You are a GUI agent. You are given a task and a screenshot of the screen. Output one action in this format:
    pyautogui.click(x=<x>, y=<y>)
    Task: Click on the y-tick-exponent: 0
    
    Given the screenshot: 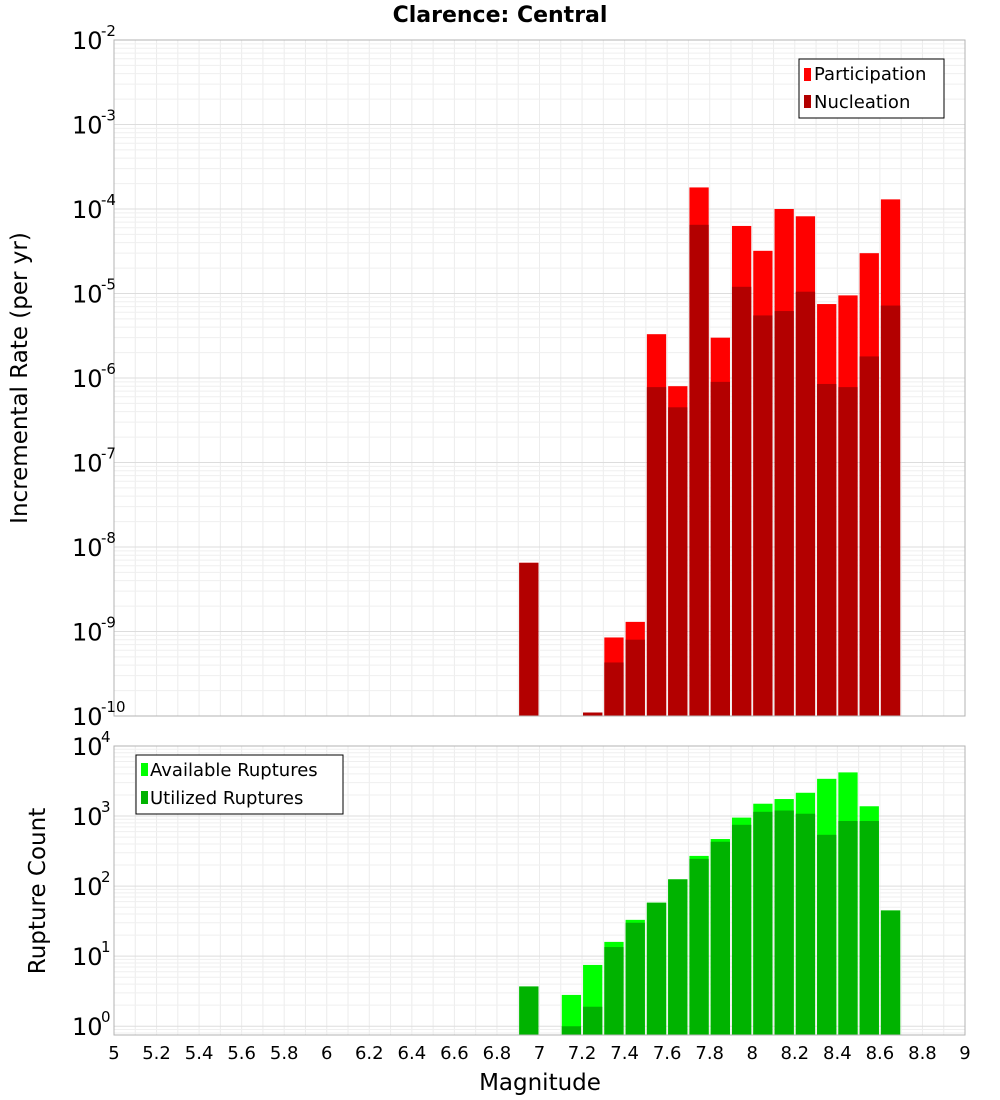 What is the action you would take?
    pyautogui.click(x=106, y=1017)
    